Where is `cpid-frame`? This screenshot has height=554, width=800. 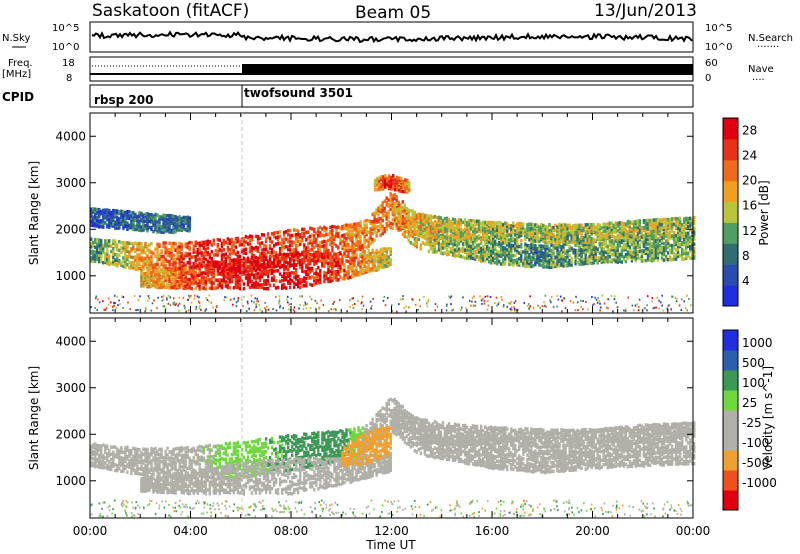 cpid-frame is located at coordinates (391, 96).